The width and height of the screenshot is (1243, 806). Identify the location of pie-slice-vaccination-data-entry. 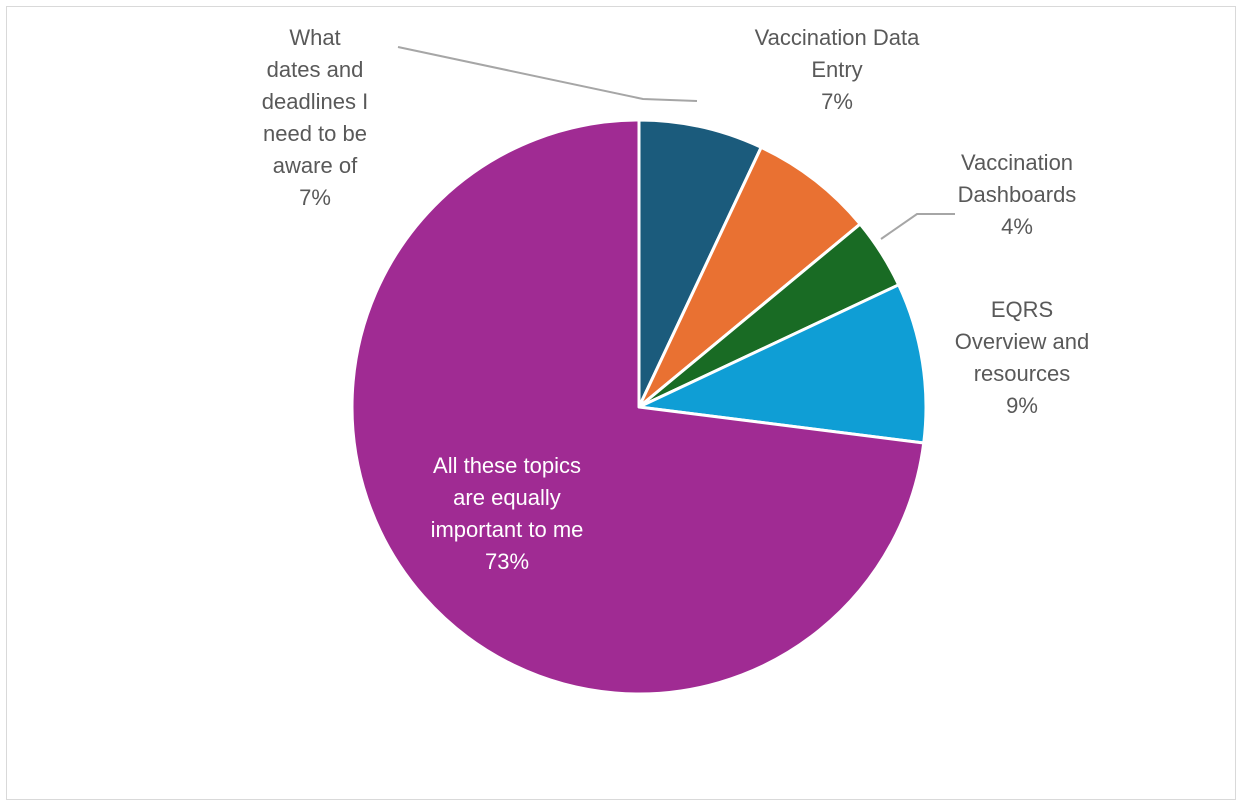
(749, 277).